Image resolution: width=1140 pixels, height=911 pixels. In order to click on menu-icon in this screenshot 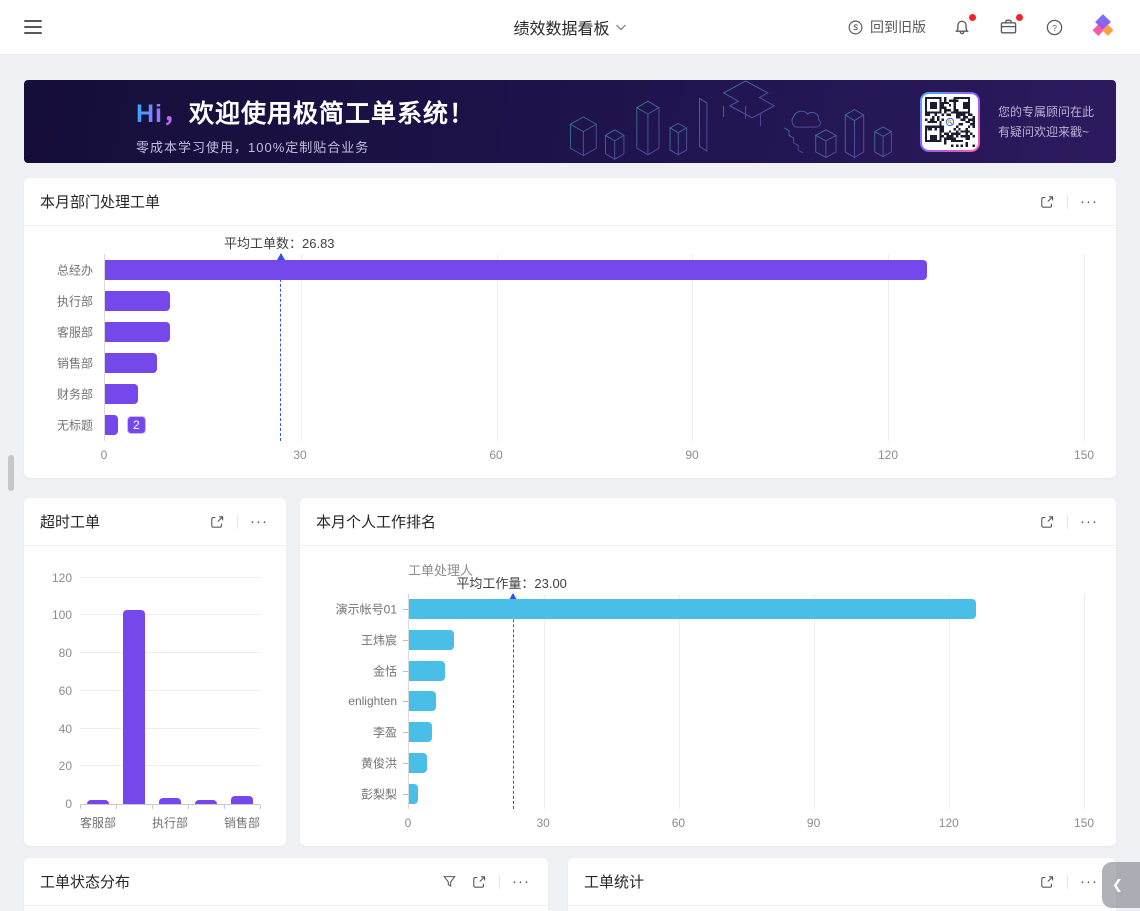, I will do `click(33, 27)`.